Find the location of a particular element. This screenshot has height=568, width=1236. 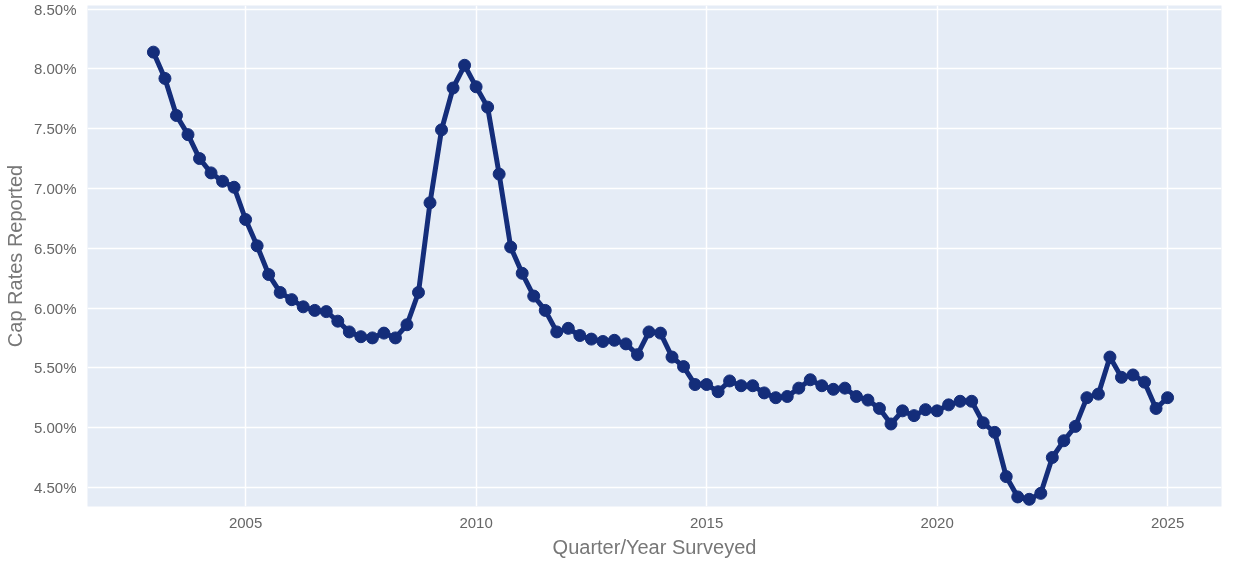

y-tick-label: 7.00% is located at coordinates (55, 188).